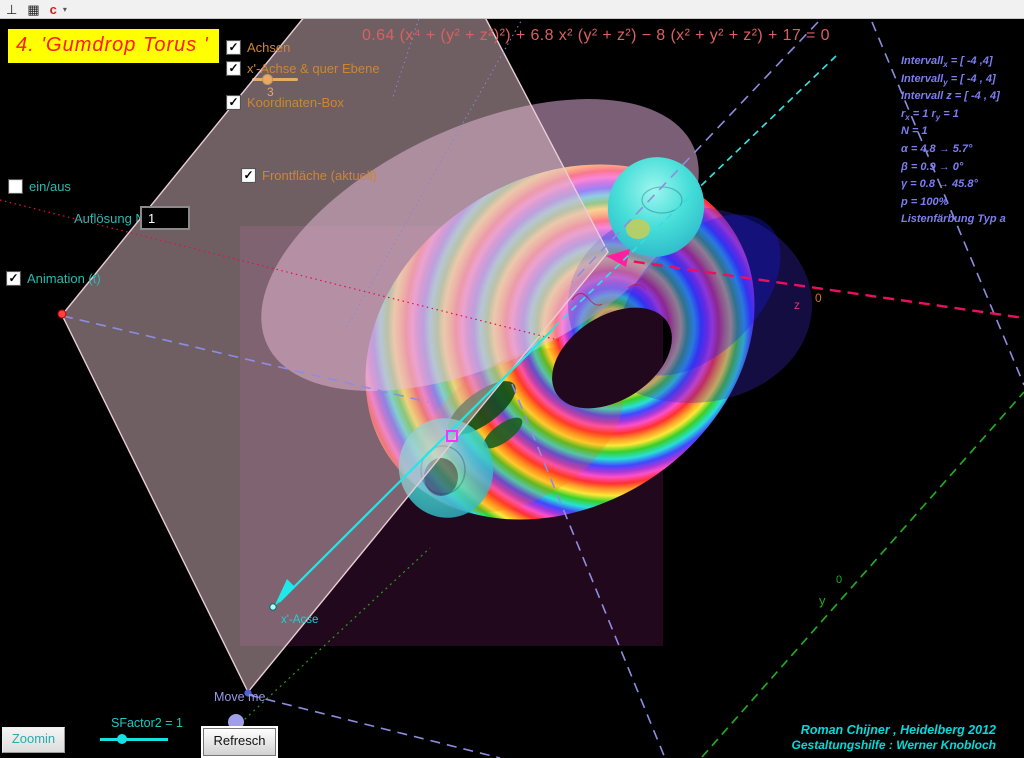 The image size is (1024, 758). What do you see at coordinates (15, 186) in the screenshot?
I see `checkbox-box` at bounding box center [15, 186].